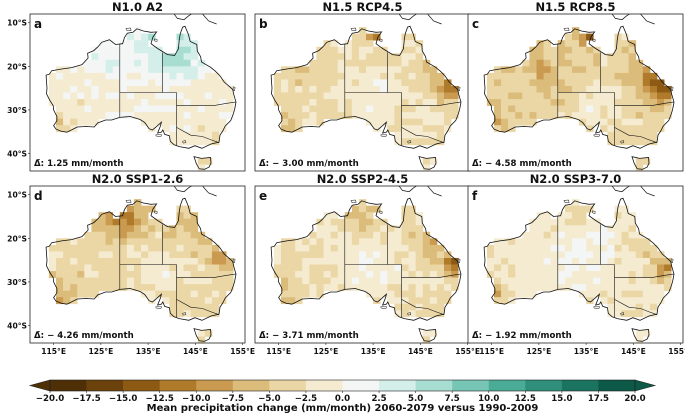 The width and height of the screenshot is (685, 420). What do you see at coordinates (640, 335) in the screenshot?
I see `tasmania-coastline` at bounding box center [640, 335].